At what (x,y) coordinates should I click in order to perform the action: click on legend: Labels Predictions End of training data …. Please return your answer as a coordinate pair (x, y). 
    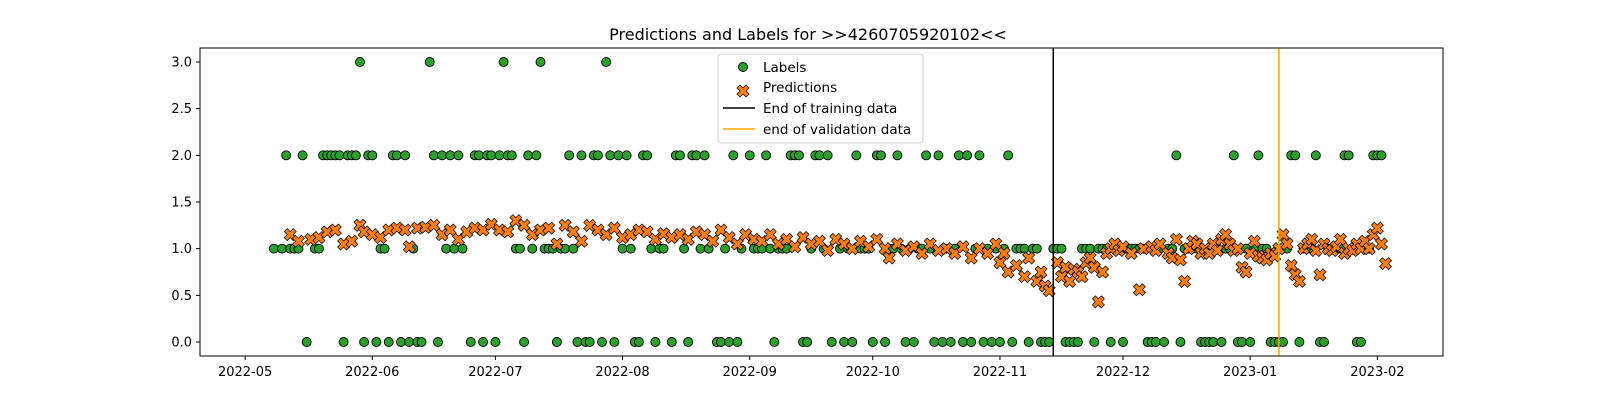
    Looking at the image, I should click on (820, 98).